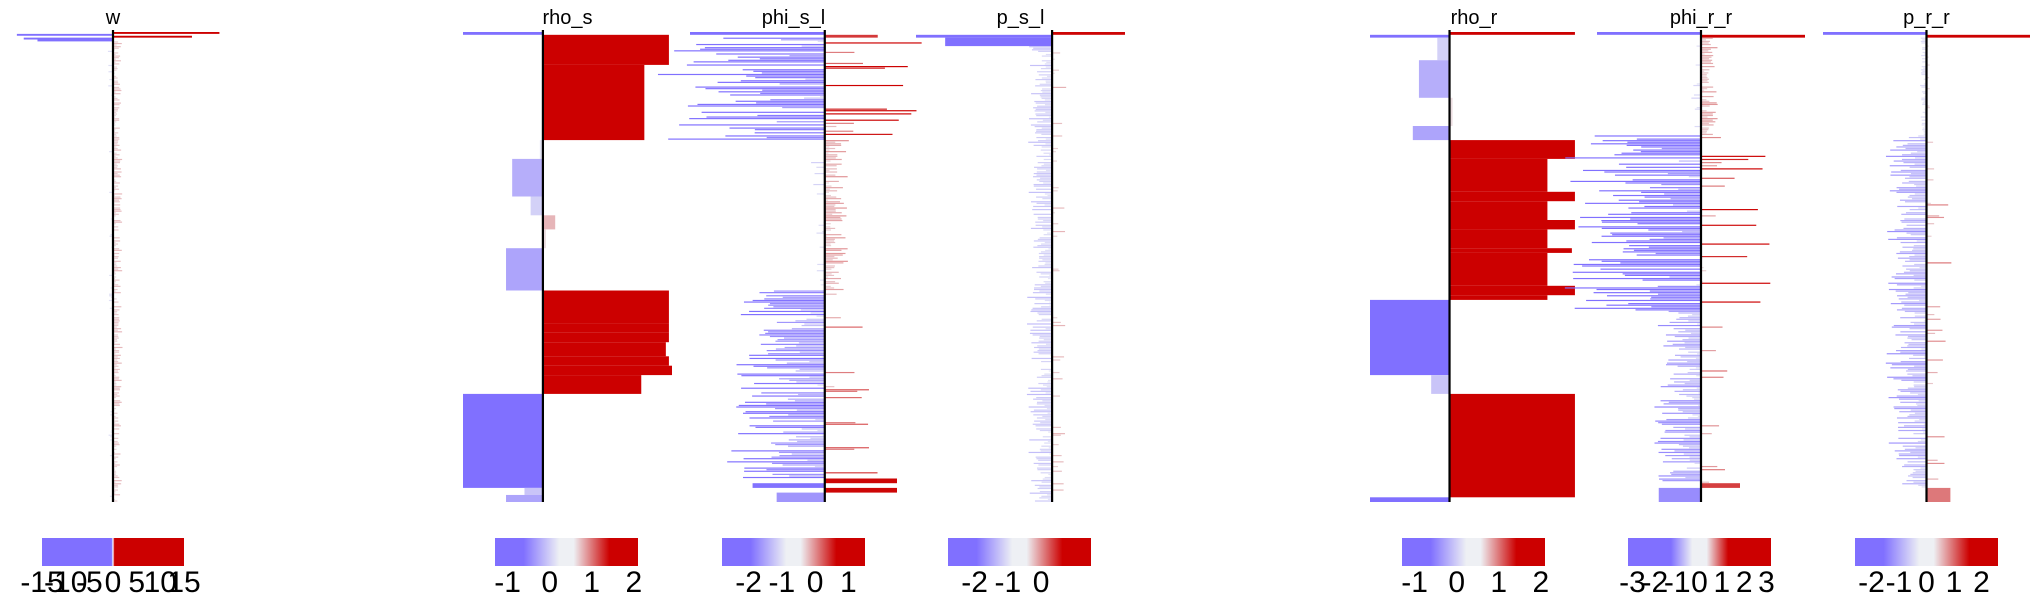 The image size is (2040, 600). Describe the element at coordinates (848, 582) in the screenshot. I see `colorbar-tick-label: 1` at that location.